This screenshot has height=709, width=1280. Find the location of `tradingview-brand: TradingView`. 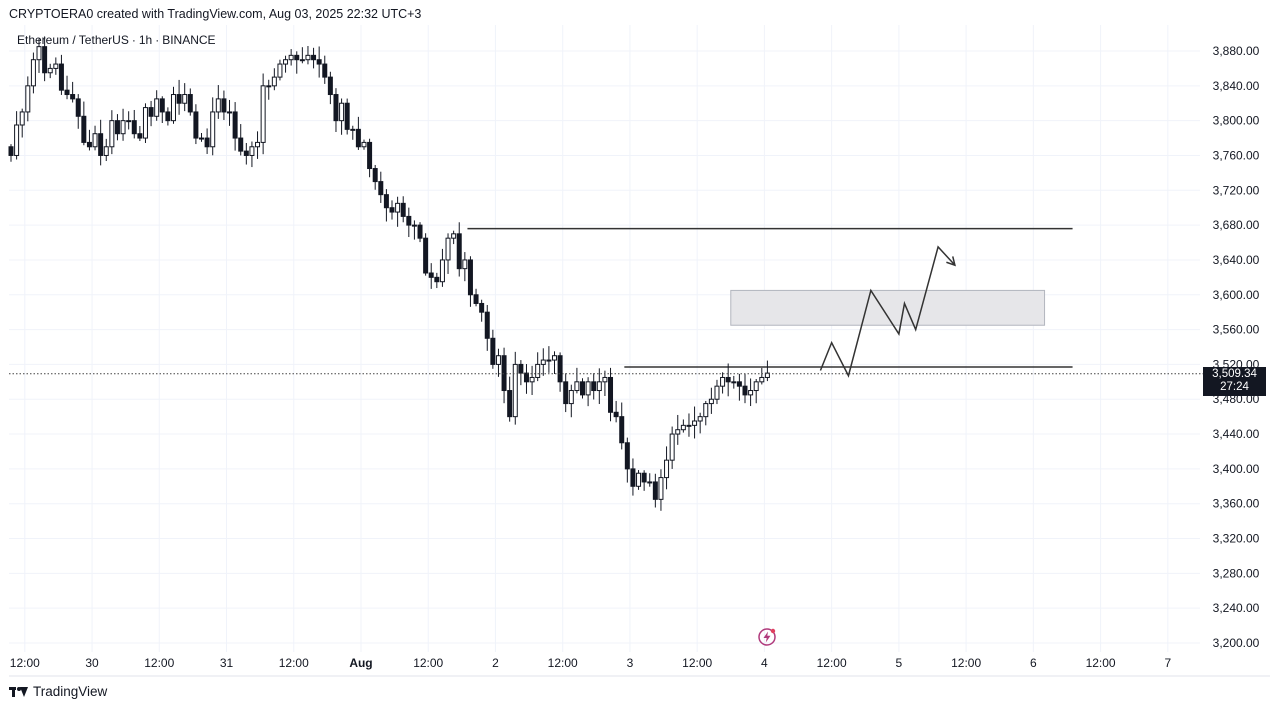

tradingview-brand: TradingView is located at coordinates (70, 691).